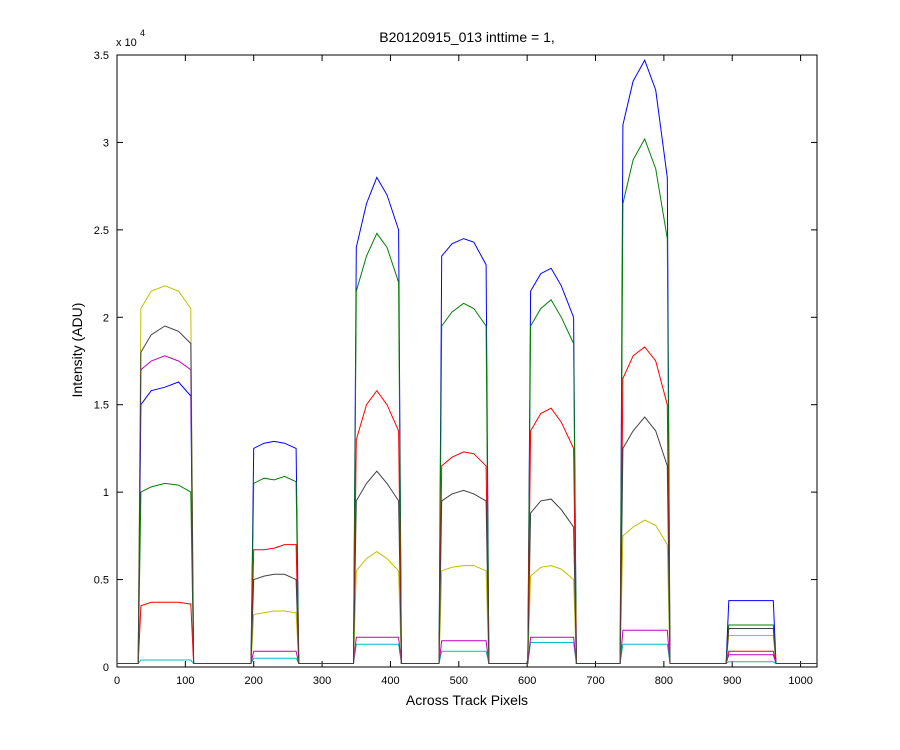 The width and height of the screenshot is (900, 750). Describe the element at coordinates (800, 681) in the screenshot. I see `x-tick-label: 1000` at that location.